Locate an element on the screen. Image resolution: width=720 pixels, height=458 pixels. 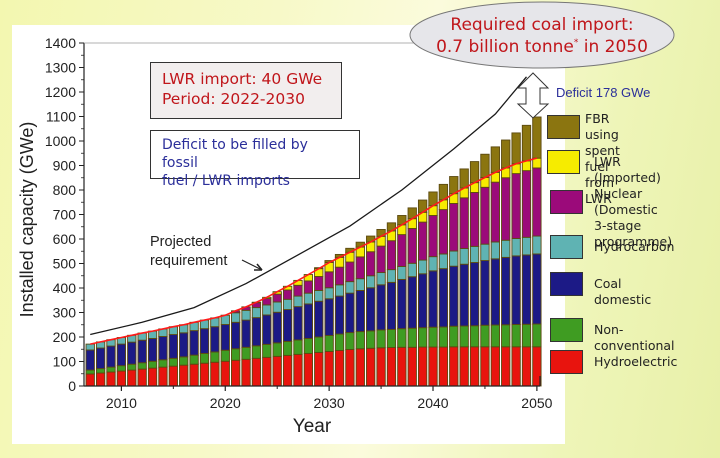
x-tick-label-2040: 2040 is located at coordinates (432, 403).